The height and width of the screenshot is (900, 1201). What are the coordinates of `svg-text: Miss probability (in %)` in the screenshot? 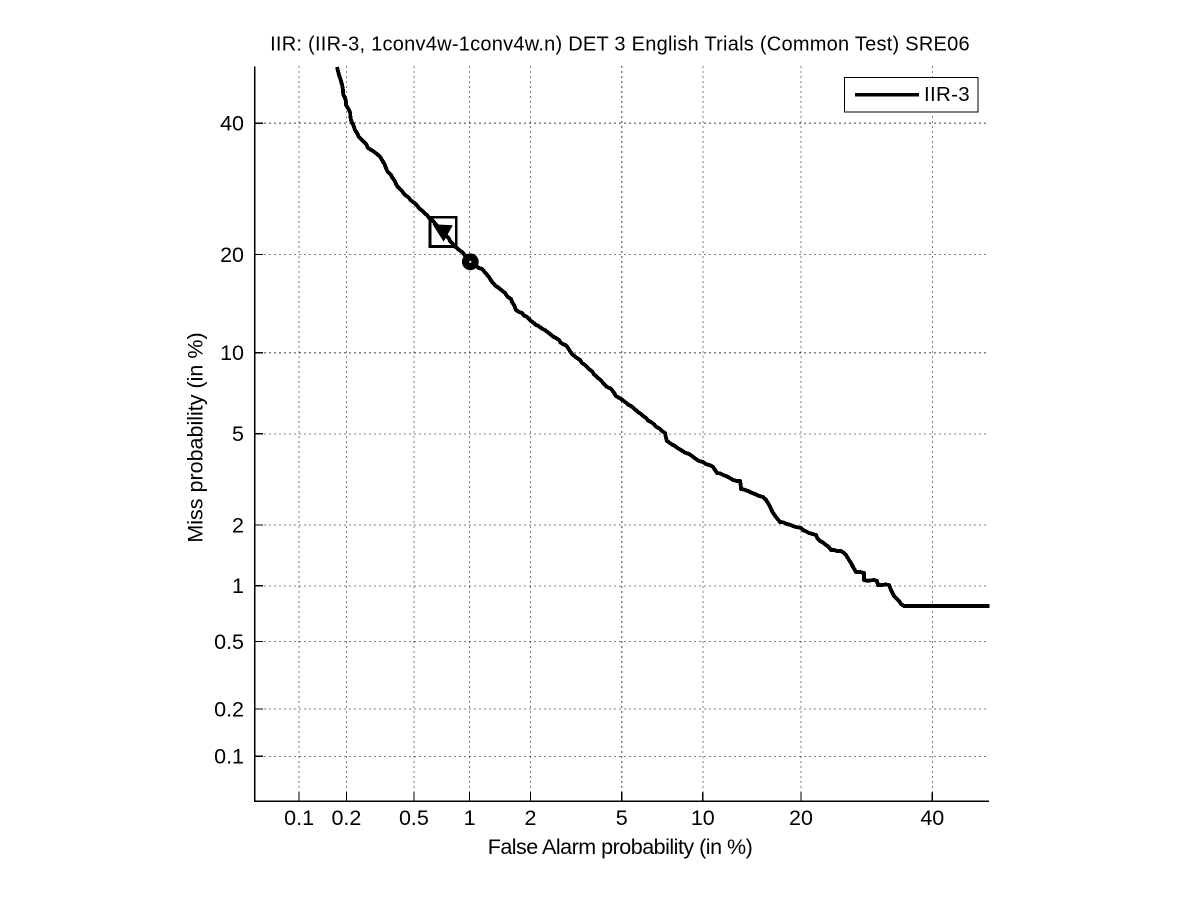 It's located at (196, 437).